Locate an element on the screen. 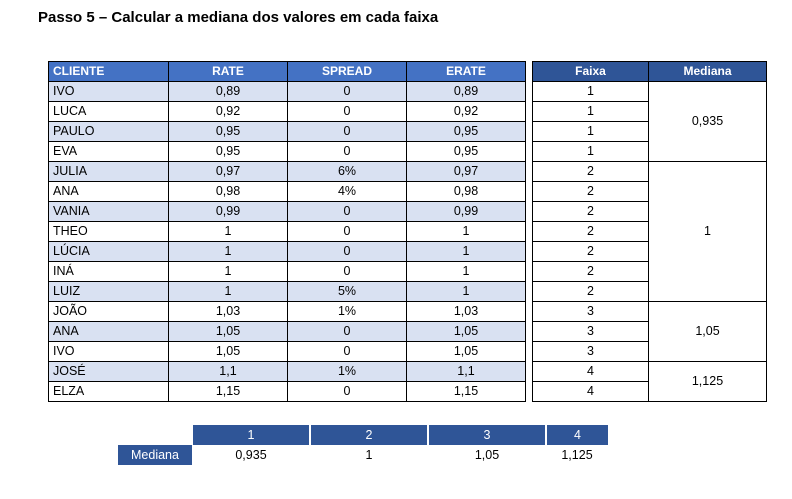 This screenshot has width=792, height=499. header-rate: RATE is located at coordinates (228, 71).